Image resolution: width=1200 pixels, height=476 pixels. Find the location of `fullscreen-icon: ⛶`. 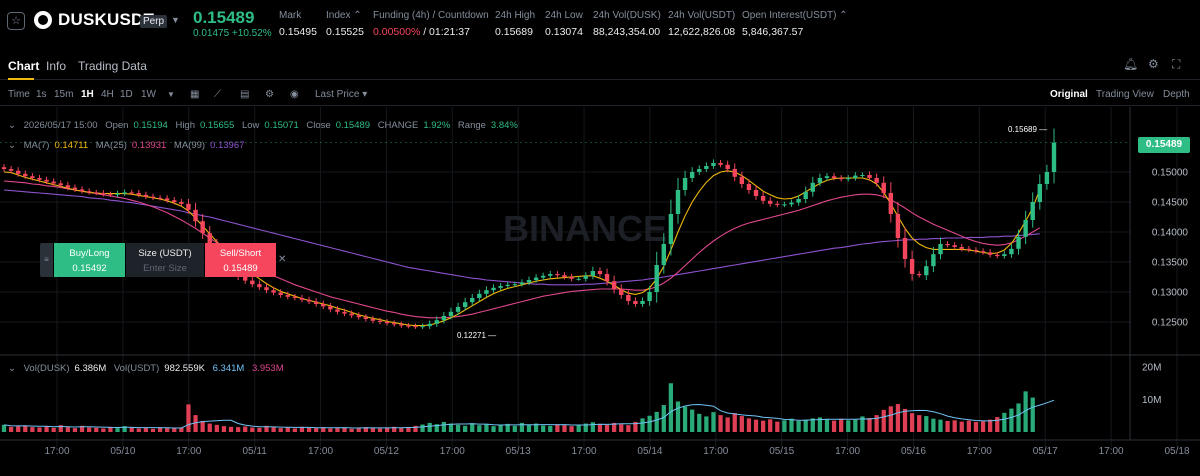

fullscreen-icon: ⛶ is located at coordinates (1176, 64).